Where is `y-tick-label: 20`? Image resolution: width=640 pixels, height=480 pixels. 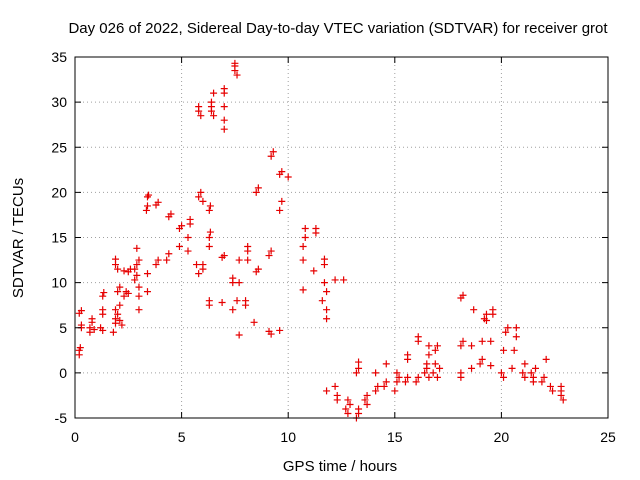
y-tick-label: 20 is located at coordinates (59, 192).